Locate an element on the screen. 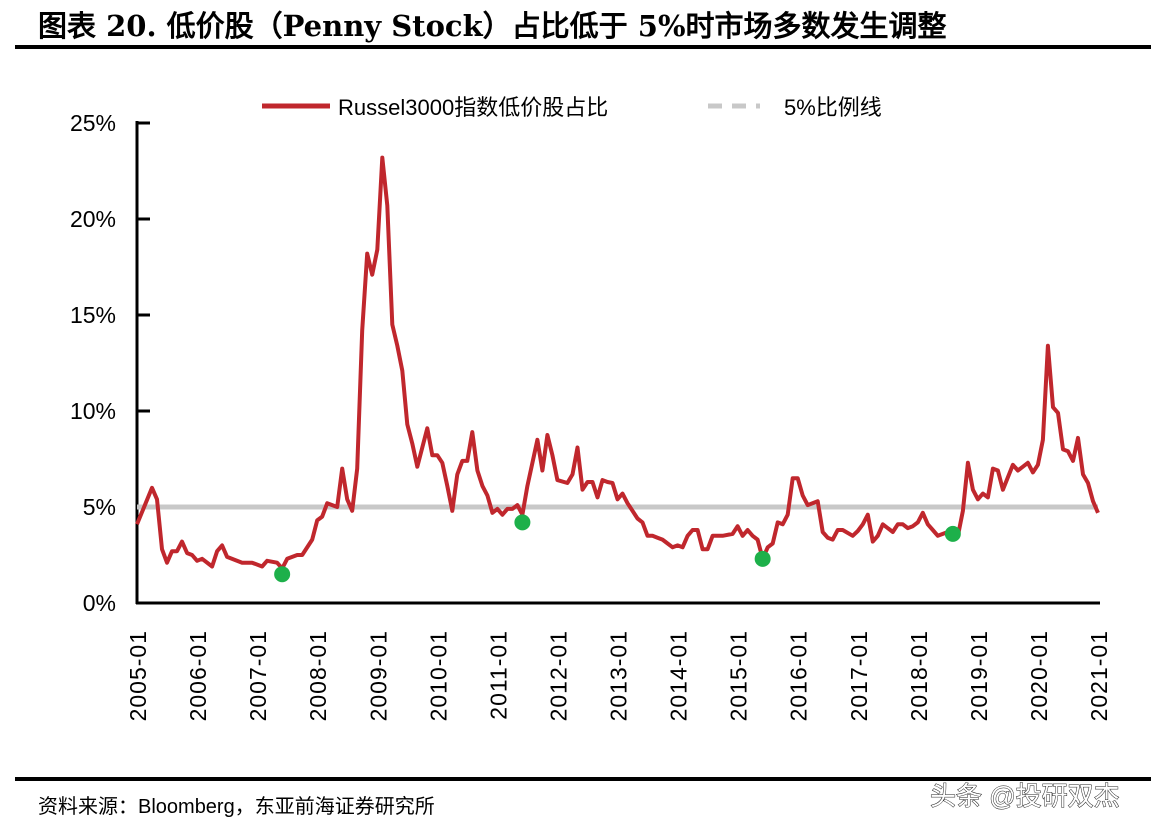 The width and height of the screenshot is (1161, 832). x-tick-label: 2007-01 is located at coordinates (258, 675).